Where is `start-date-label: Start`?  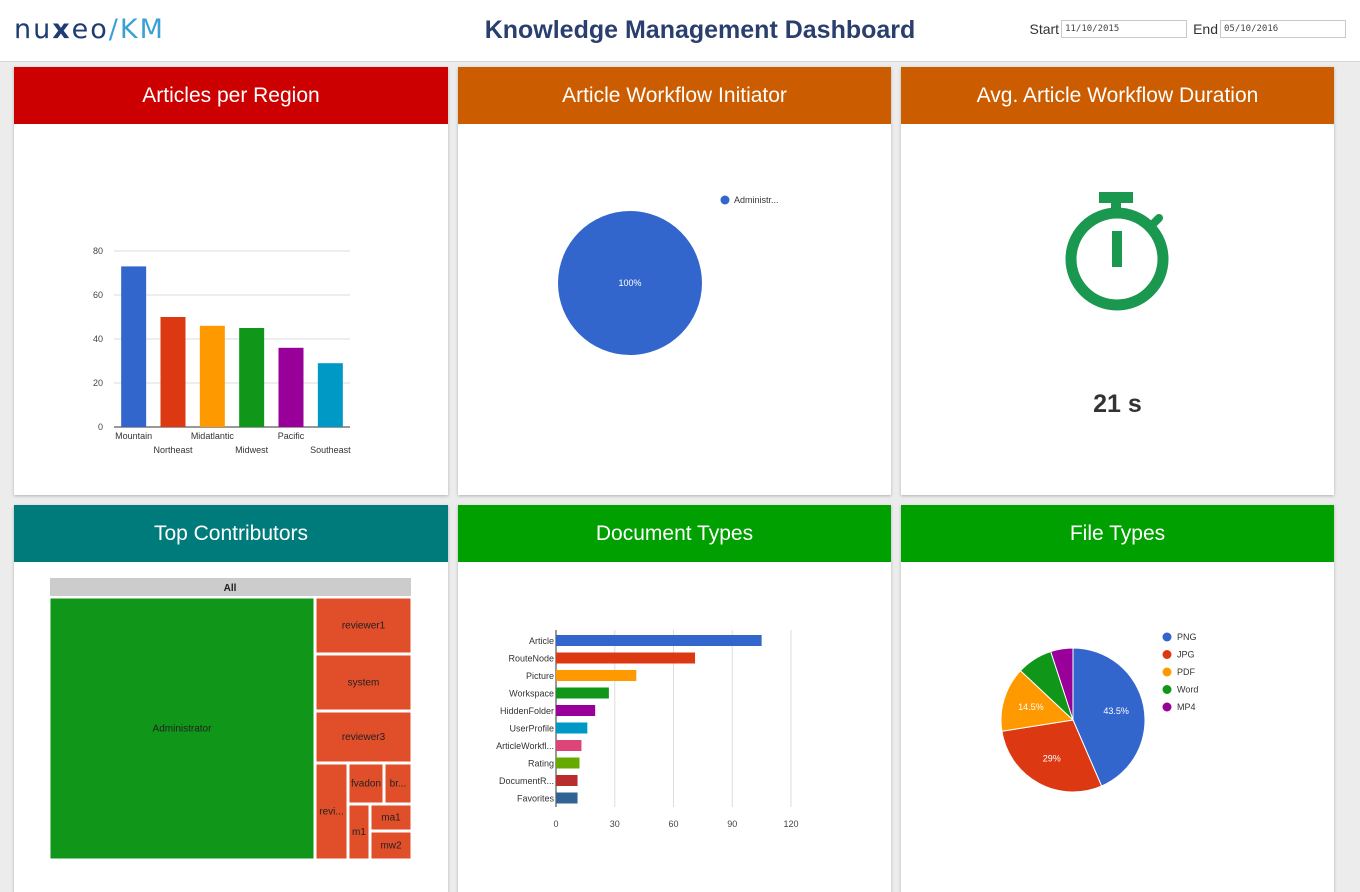 start-date-label: Start is located at coordinates (1044, 29).